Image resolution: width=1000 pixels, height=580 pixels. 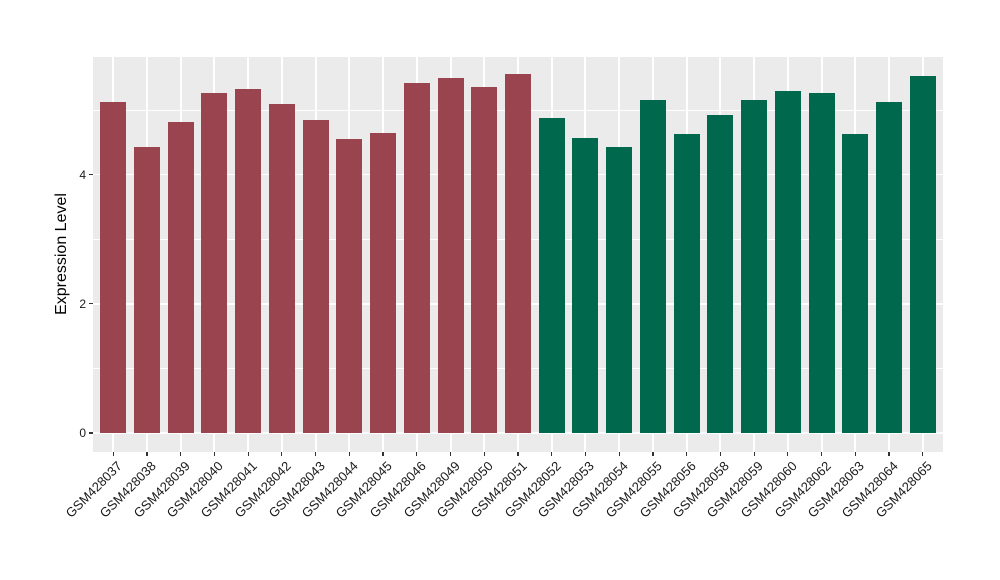 What do you see at coordinates (787, 262) in the screenshot?
I see `bar-GSM428060` at bounding box center [787, 262].